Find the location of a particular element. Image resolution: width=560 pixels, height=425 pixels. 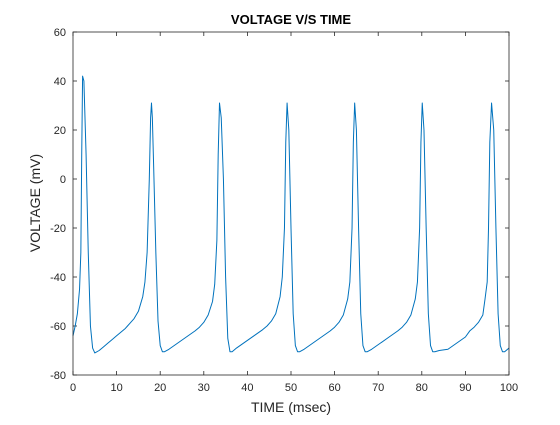

x-tick-label: 30 is located at coordinates (204, 388).